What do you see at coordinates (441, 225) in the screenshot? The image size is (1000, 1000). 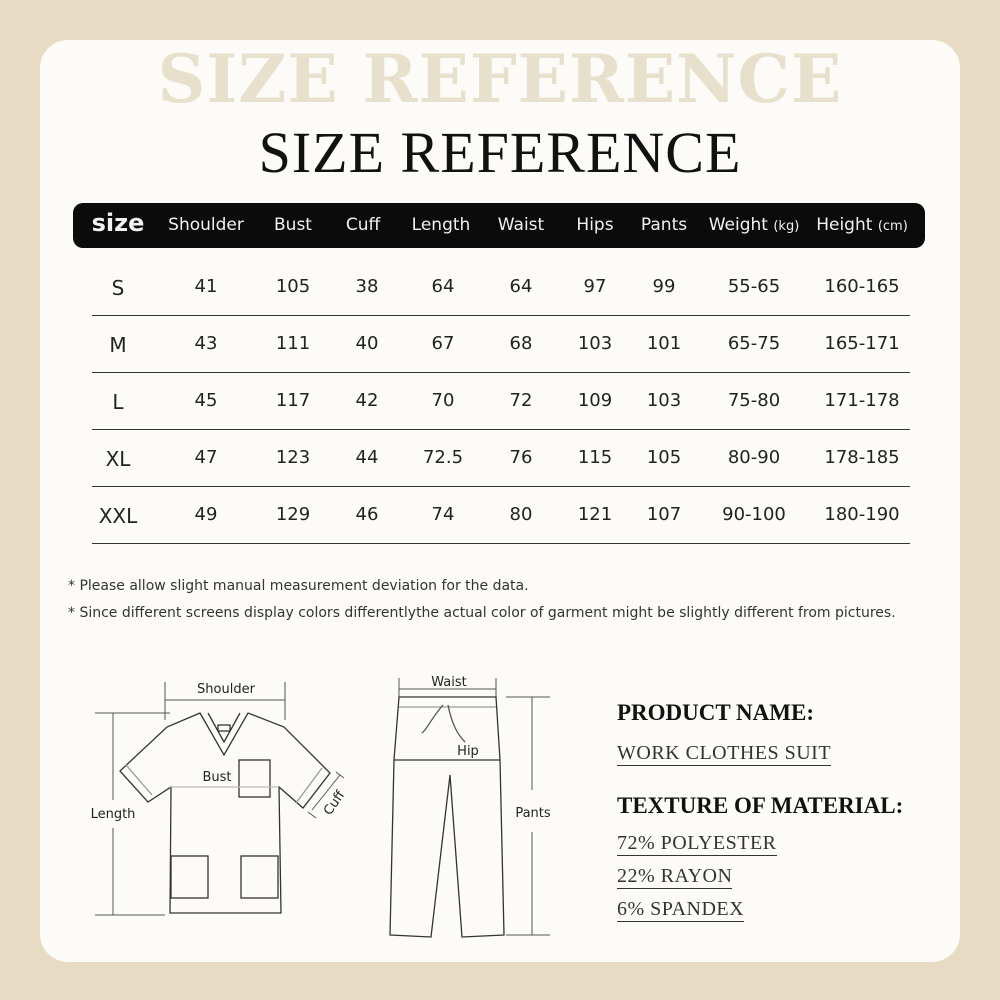 I see `header-length: Length` at bounding box center [441, 225].